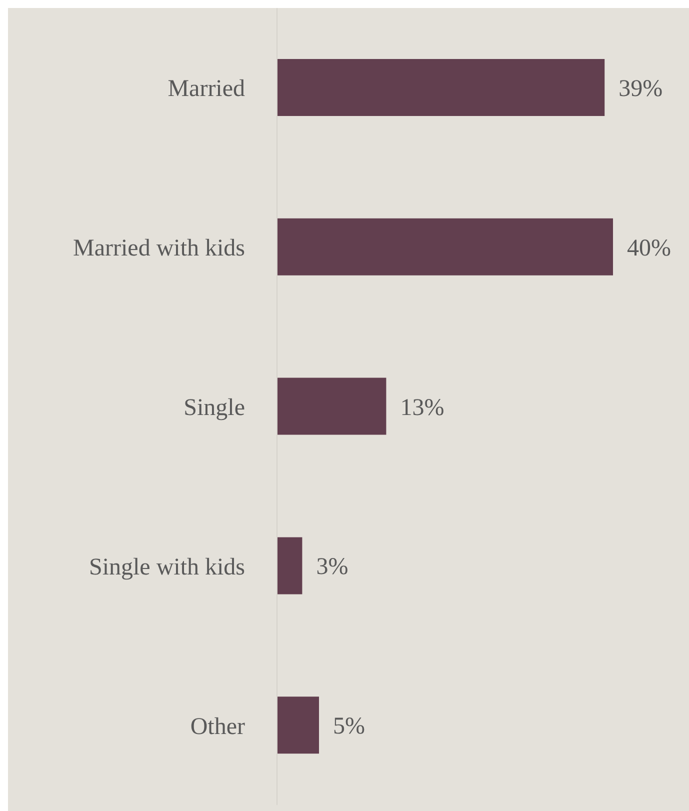 The image size is (689, 811). What do you see at coordinates (206, 89) in the screenshot?
I see `y-tick-label: Married` at bounding box center [206, 89].